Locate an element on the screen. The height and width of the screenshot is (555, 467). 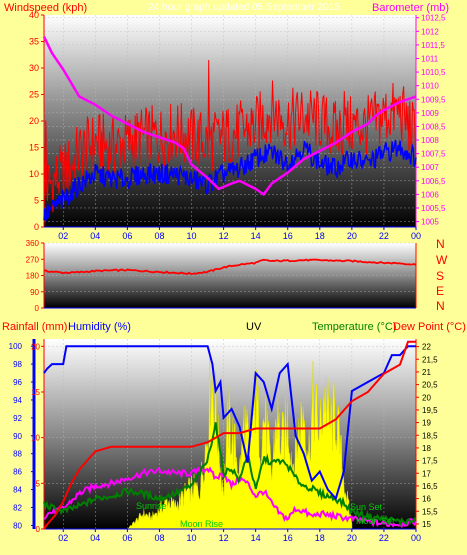
sunrise-label: Sunrise is located at coordinates (151, 506).